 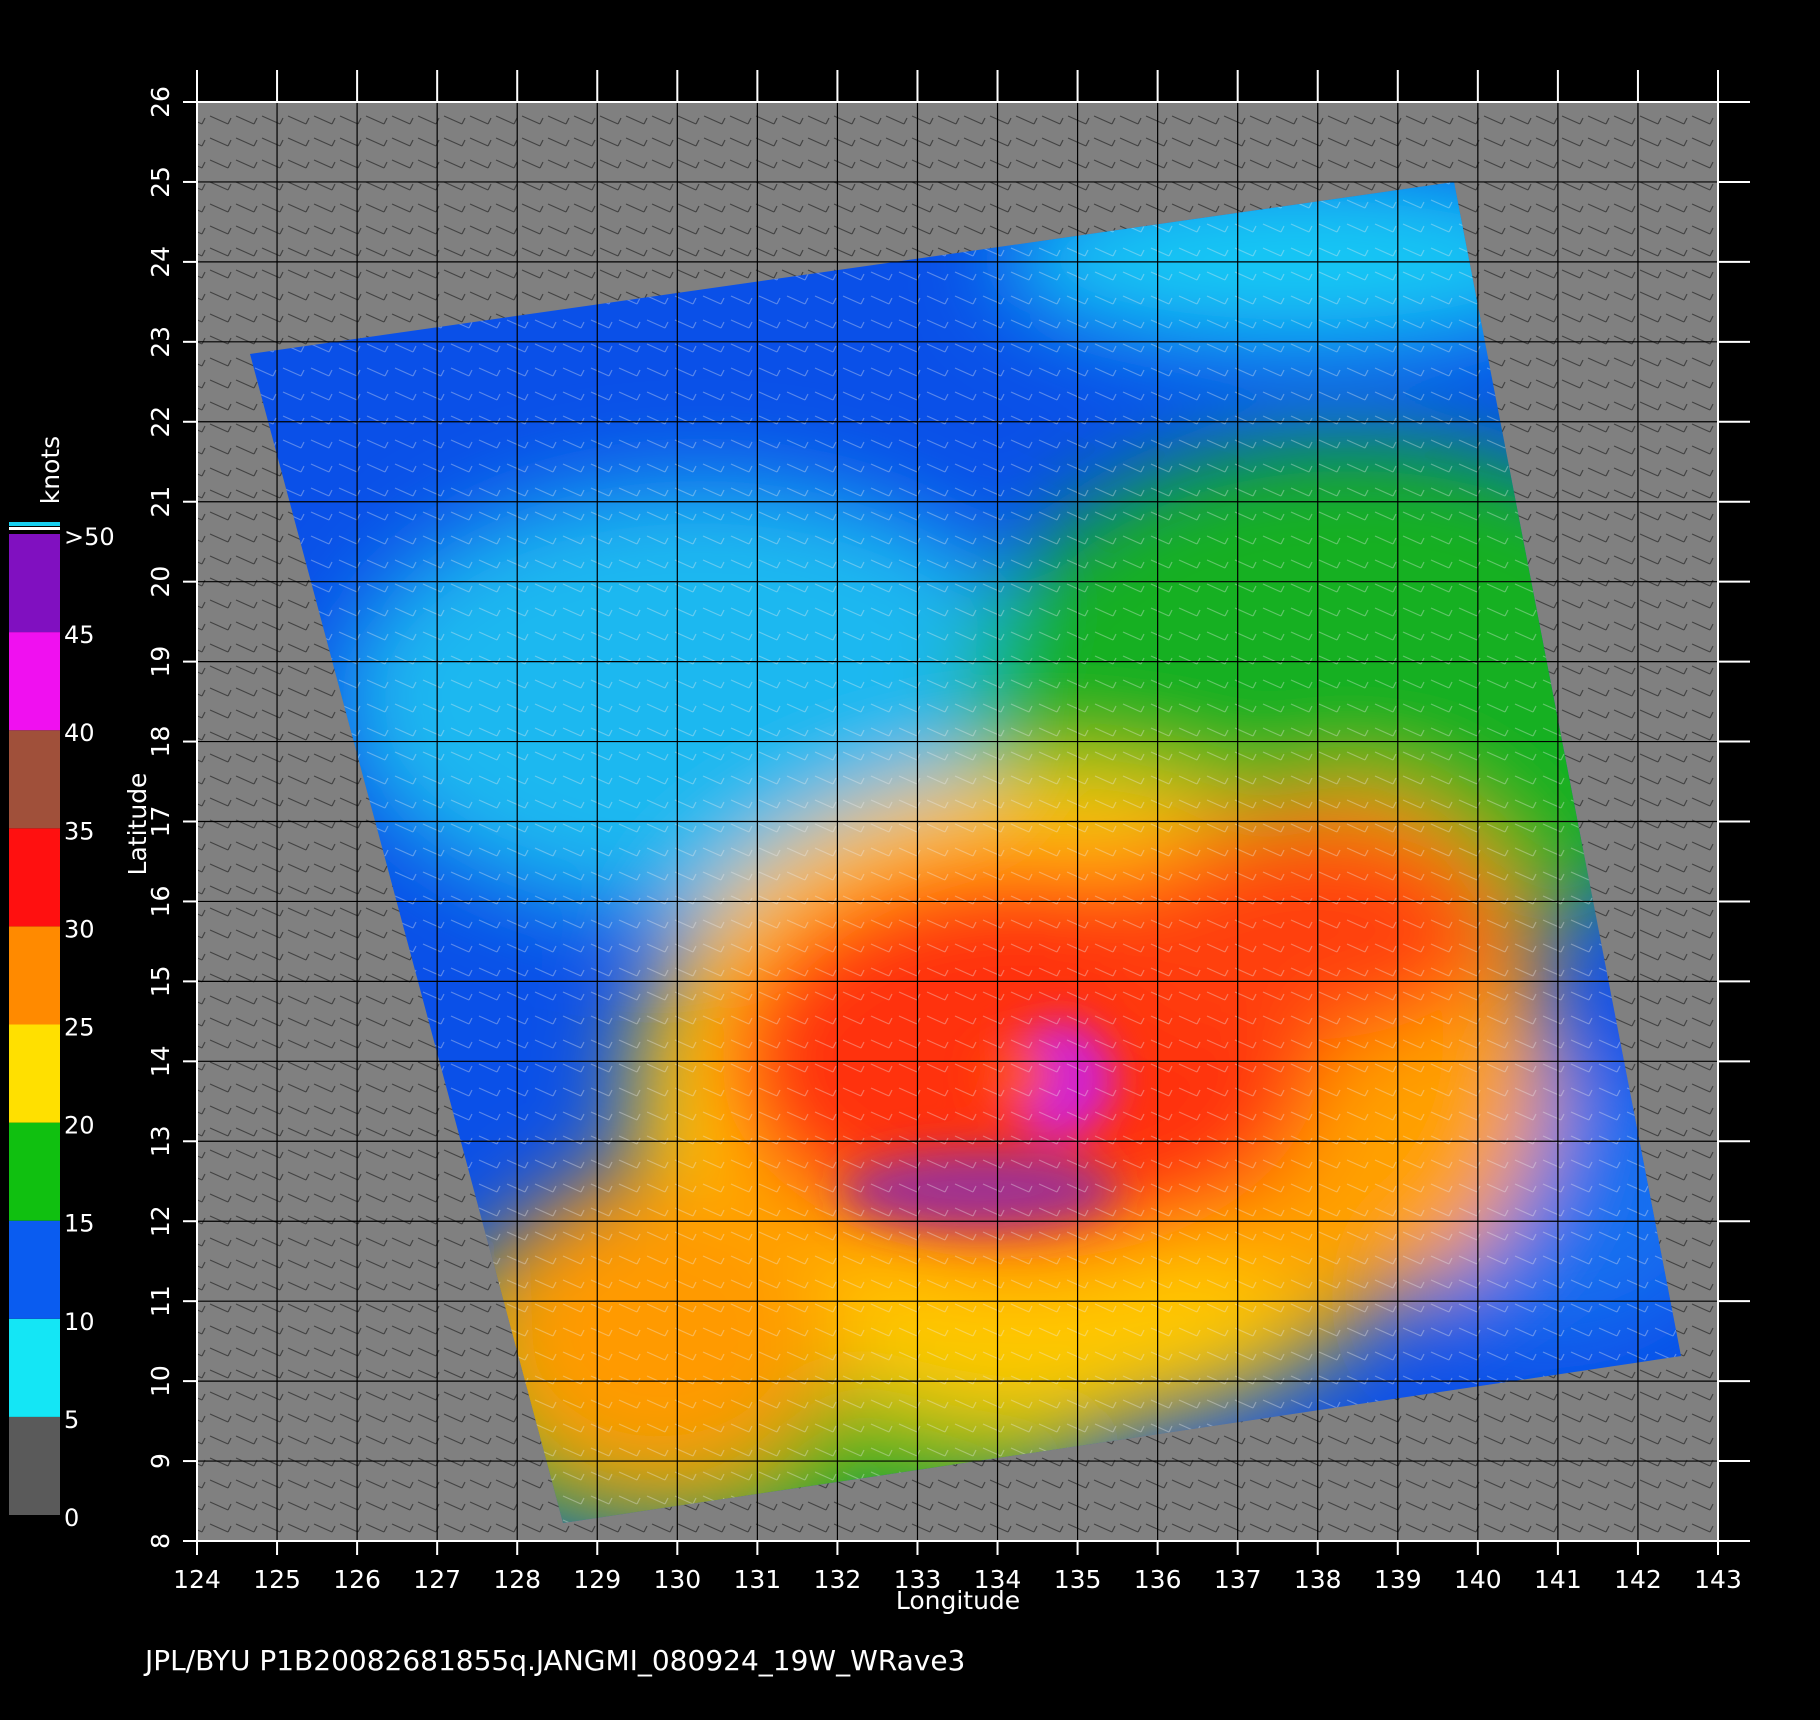 What do you see at coordinates (1238, 1579) in the screenshot?
I see `x-tick-label: 137` at bounding box center [1238, 1579].